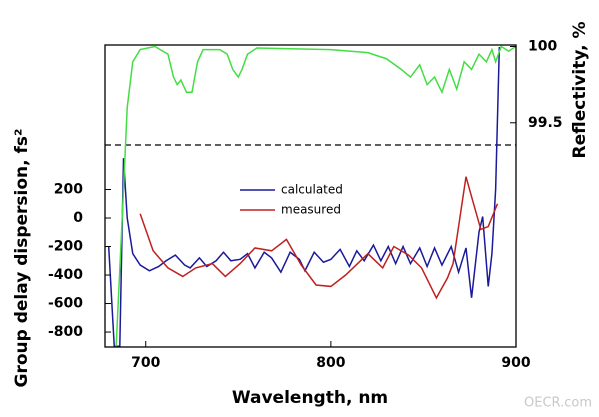 The height and width of the screenshot is (417, 599). Describe the element at coordinates (65, 247) in the screenshot. I see `y-tick-label: -200` at that location.